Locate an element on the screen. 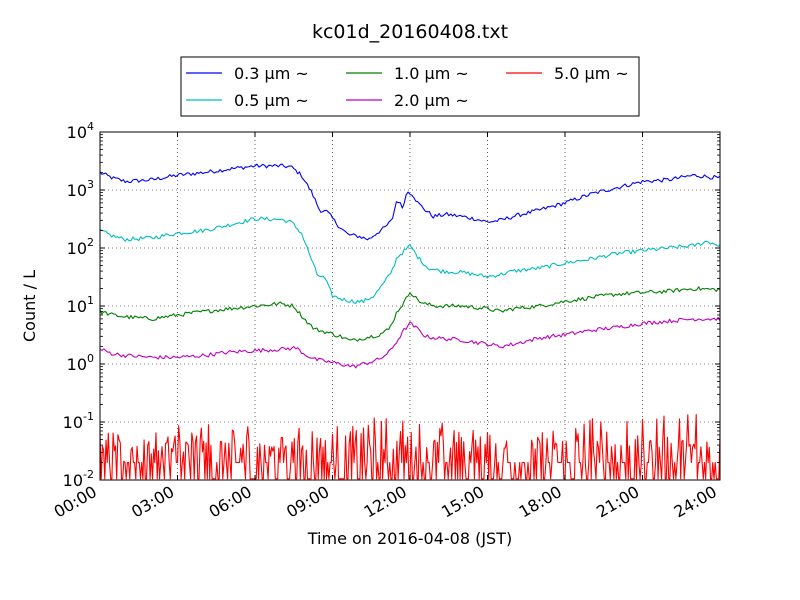 The image size is (800, 600). x-axis-label: Time on 2016-04-08 (JST) is located at coordinates (409, 538).